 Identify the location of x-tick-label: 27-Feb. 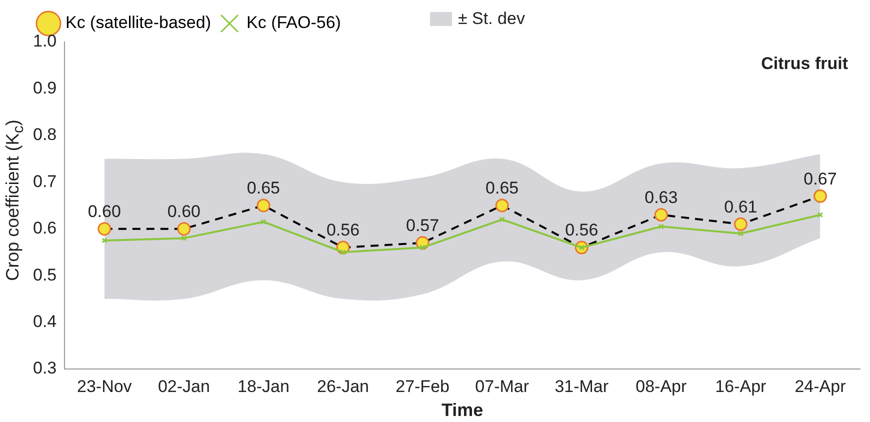
(423, 386).